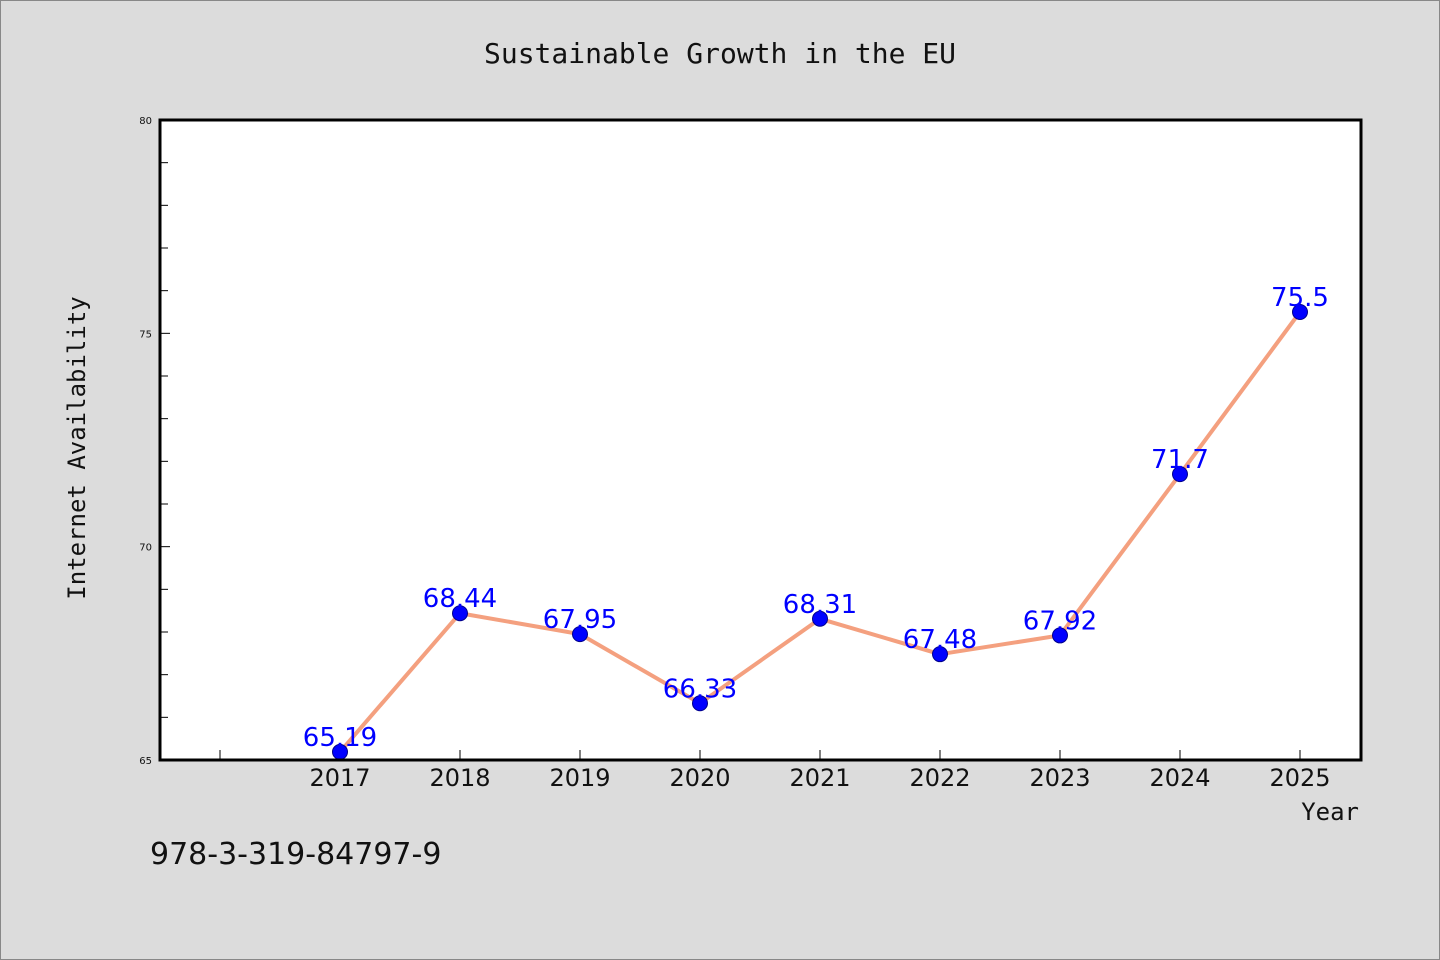 This screenshot has width=1440, height=960. I want to click on data-value-label: 68.44, so click(460, 599).